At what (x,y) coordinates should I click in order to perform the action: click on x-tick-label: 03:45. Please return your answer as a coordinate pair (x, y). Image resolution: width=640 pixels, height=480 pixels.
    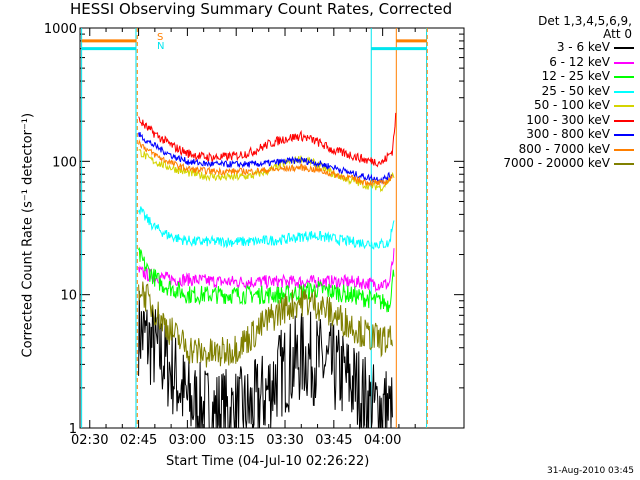
    Looking at the image, I should click on (333, 440).